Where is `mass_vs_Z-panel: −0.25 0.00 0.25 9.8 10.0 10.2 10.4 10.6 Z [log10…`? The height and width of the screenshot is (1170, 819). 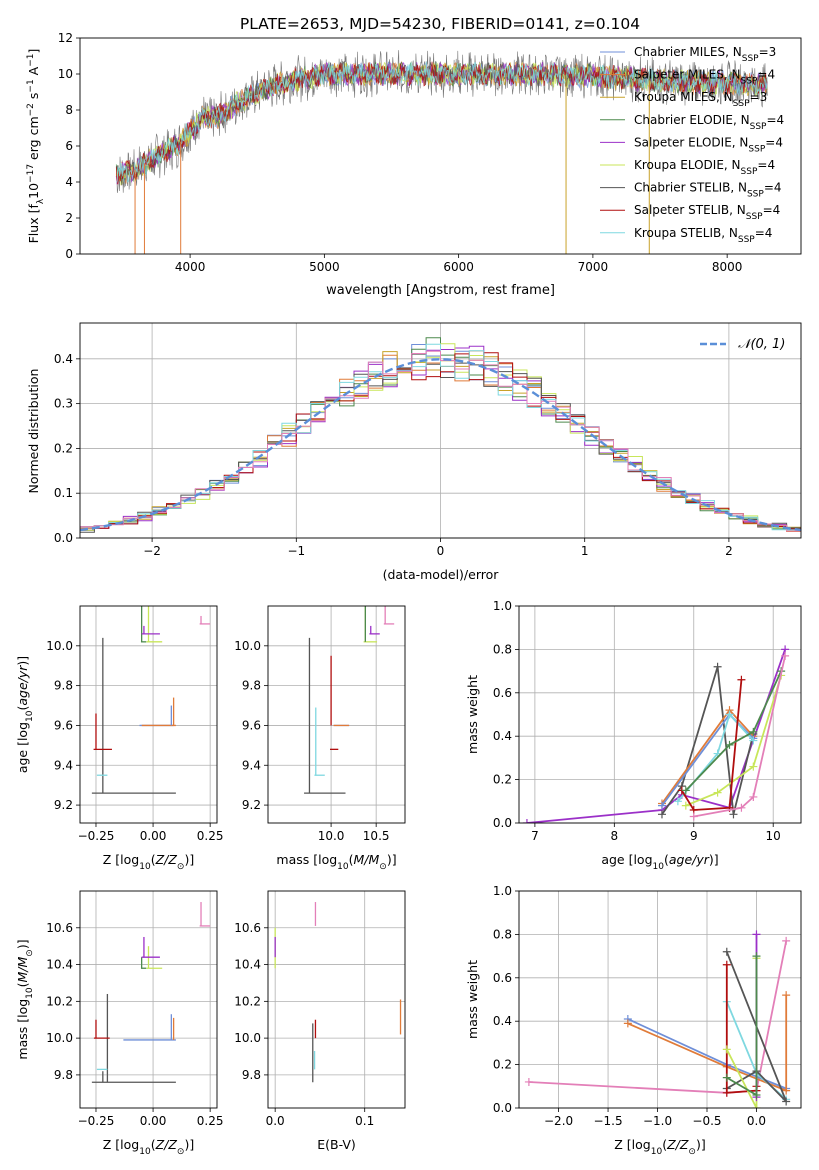
mass_vs_Z-panel: −0.25 0.00 0.25 9.8 10.0 10.2 10.4 10.6 Z [log10… is located at coordinates (119, 1023).